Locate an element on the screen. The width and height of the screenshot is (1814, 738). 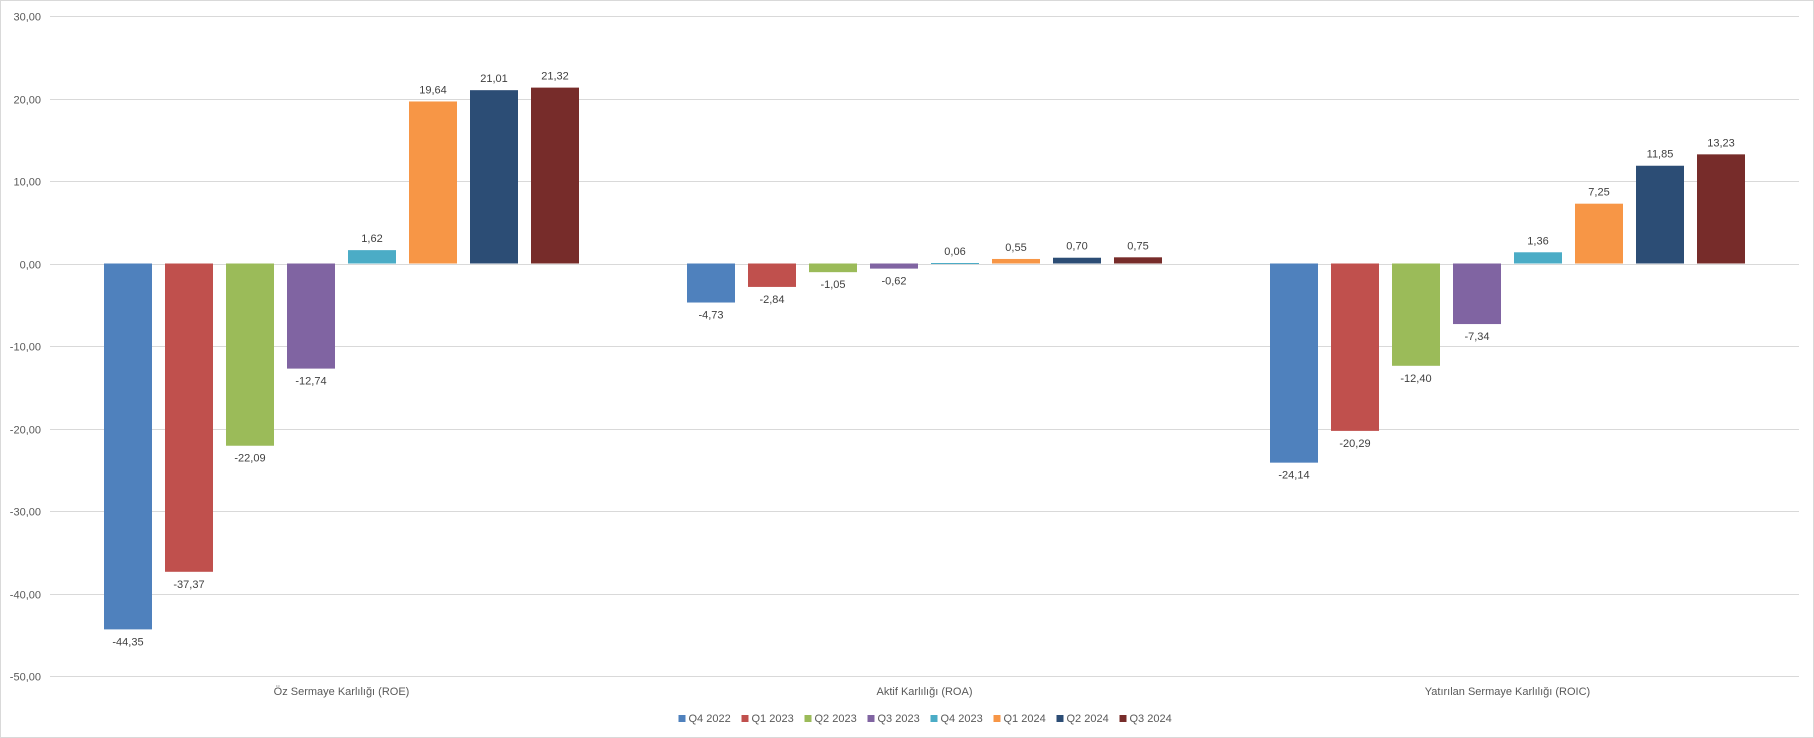
data-label: 21,01 is located at coordinates (494, 79).